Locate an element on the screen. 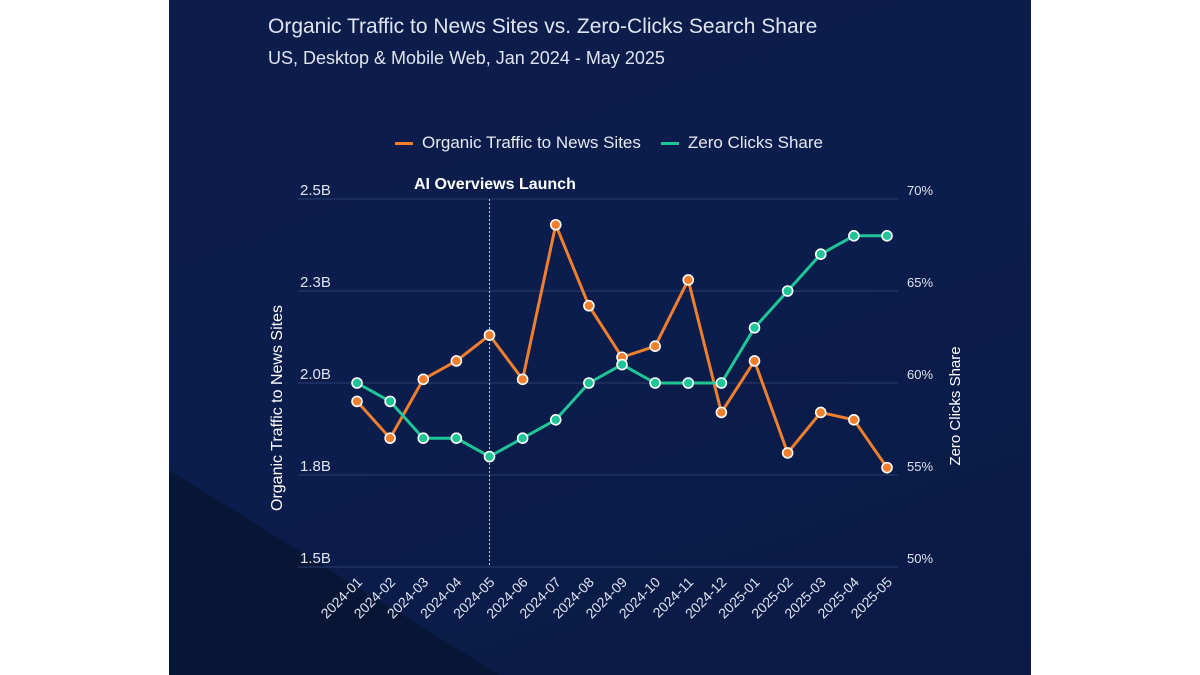 The image size is (1200, 675). series-line-zero-clicks is located at coordinates (621, 346).